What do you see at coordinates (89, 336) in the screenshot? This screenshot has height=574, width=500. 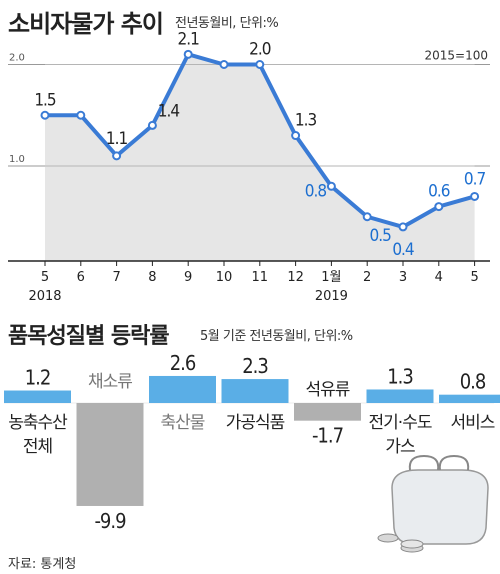 I see `bar-chart-title: 품목성질별 등락률` at bounding box center [89, 336].